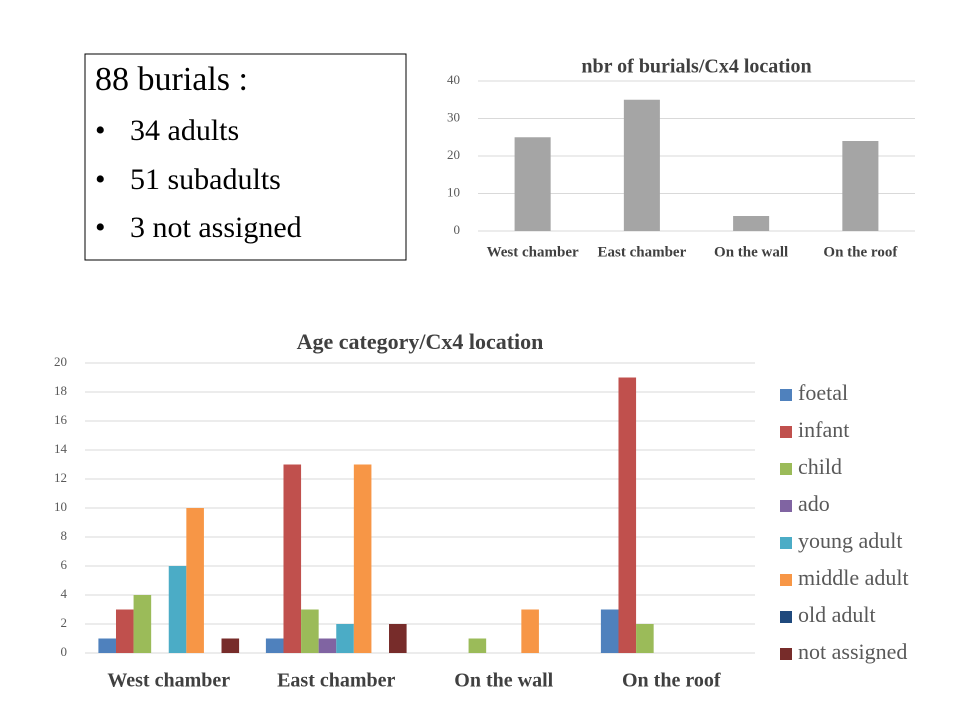  What do you see at coordinates (61, 448) in the screenshot?
I see `y-tick-label: 14` at bounding box center [61, 448].